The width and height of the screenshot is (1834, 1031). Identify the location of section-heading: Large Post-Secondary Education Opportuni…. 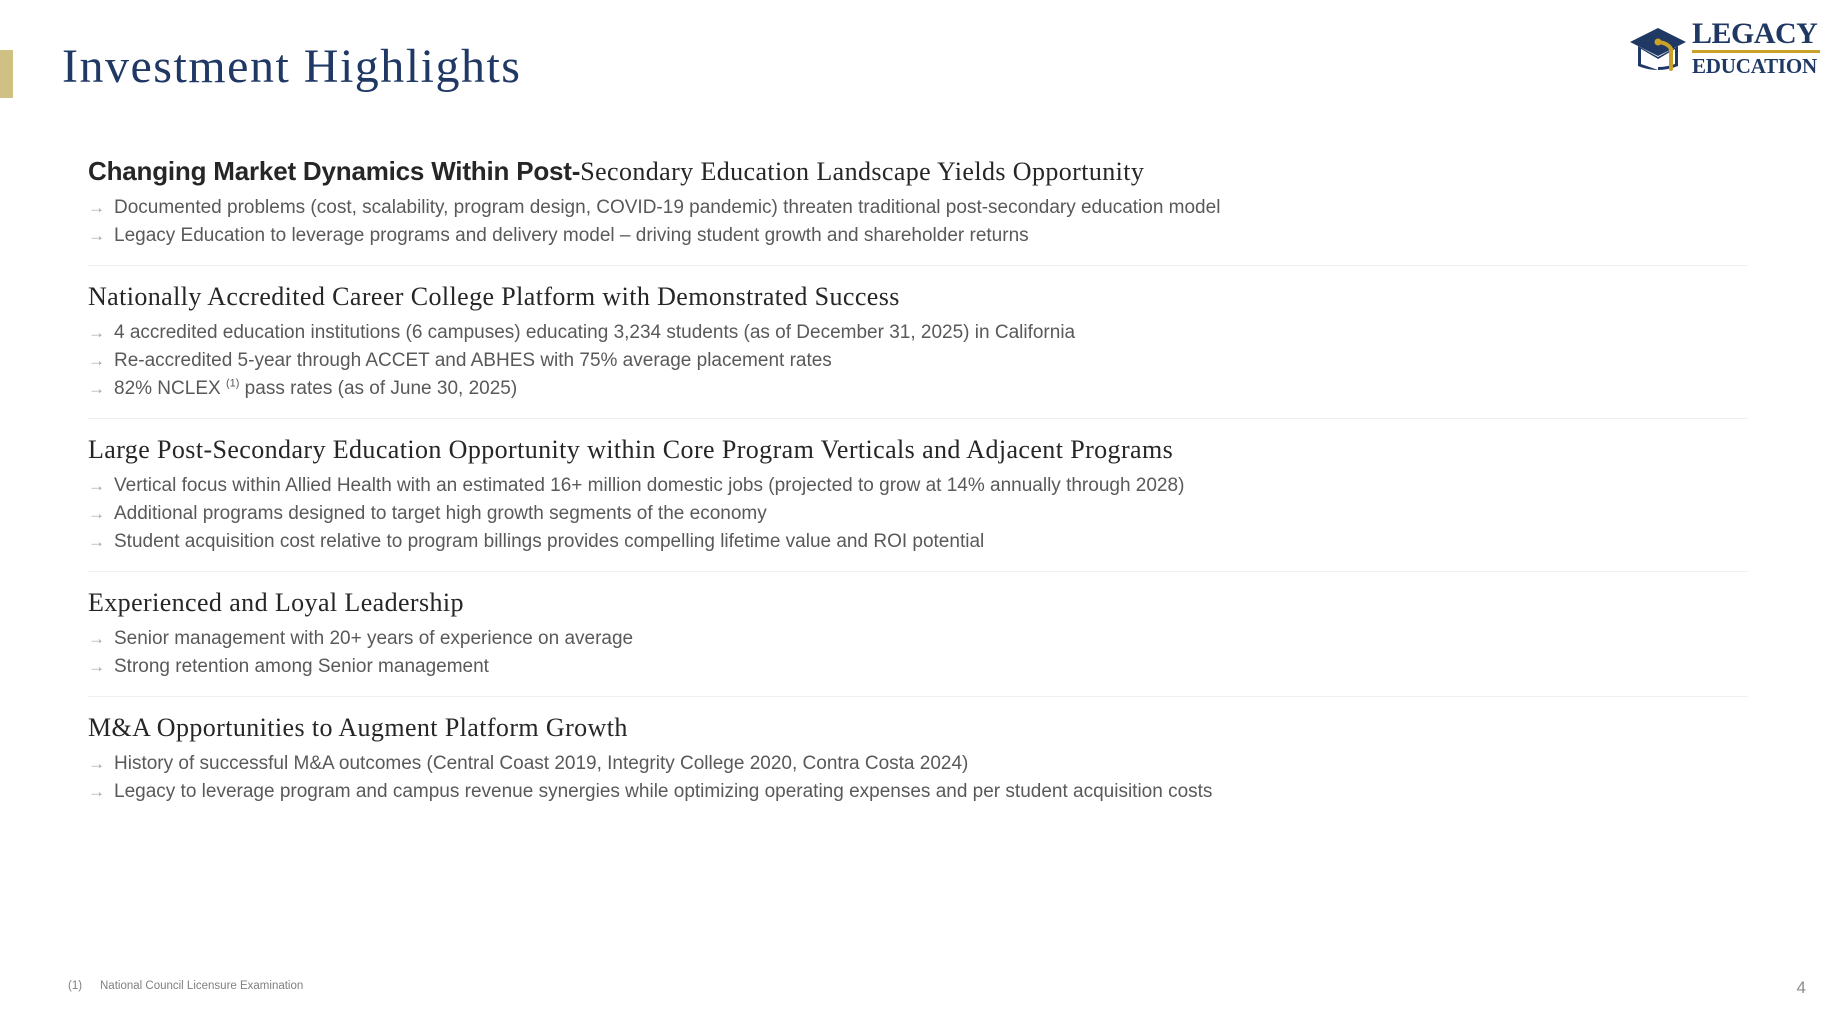
(631, 449).